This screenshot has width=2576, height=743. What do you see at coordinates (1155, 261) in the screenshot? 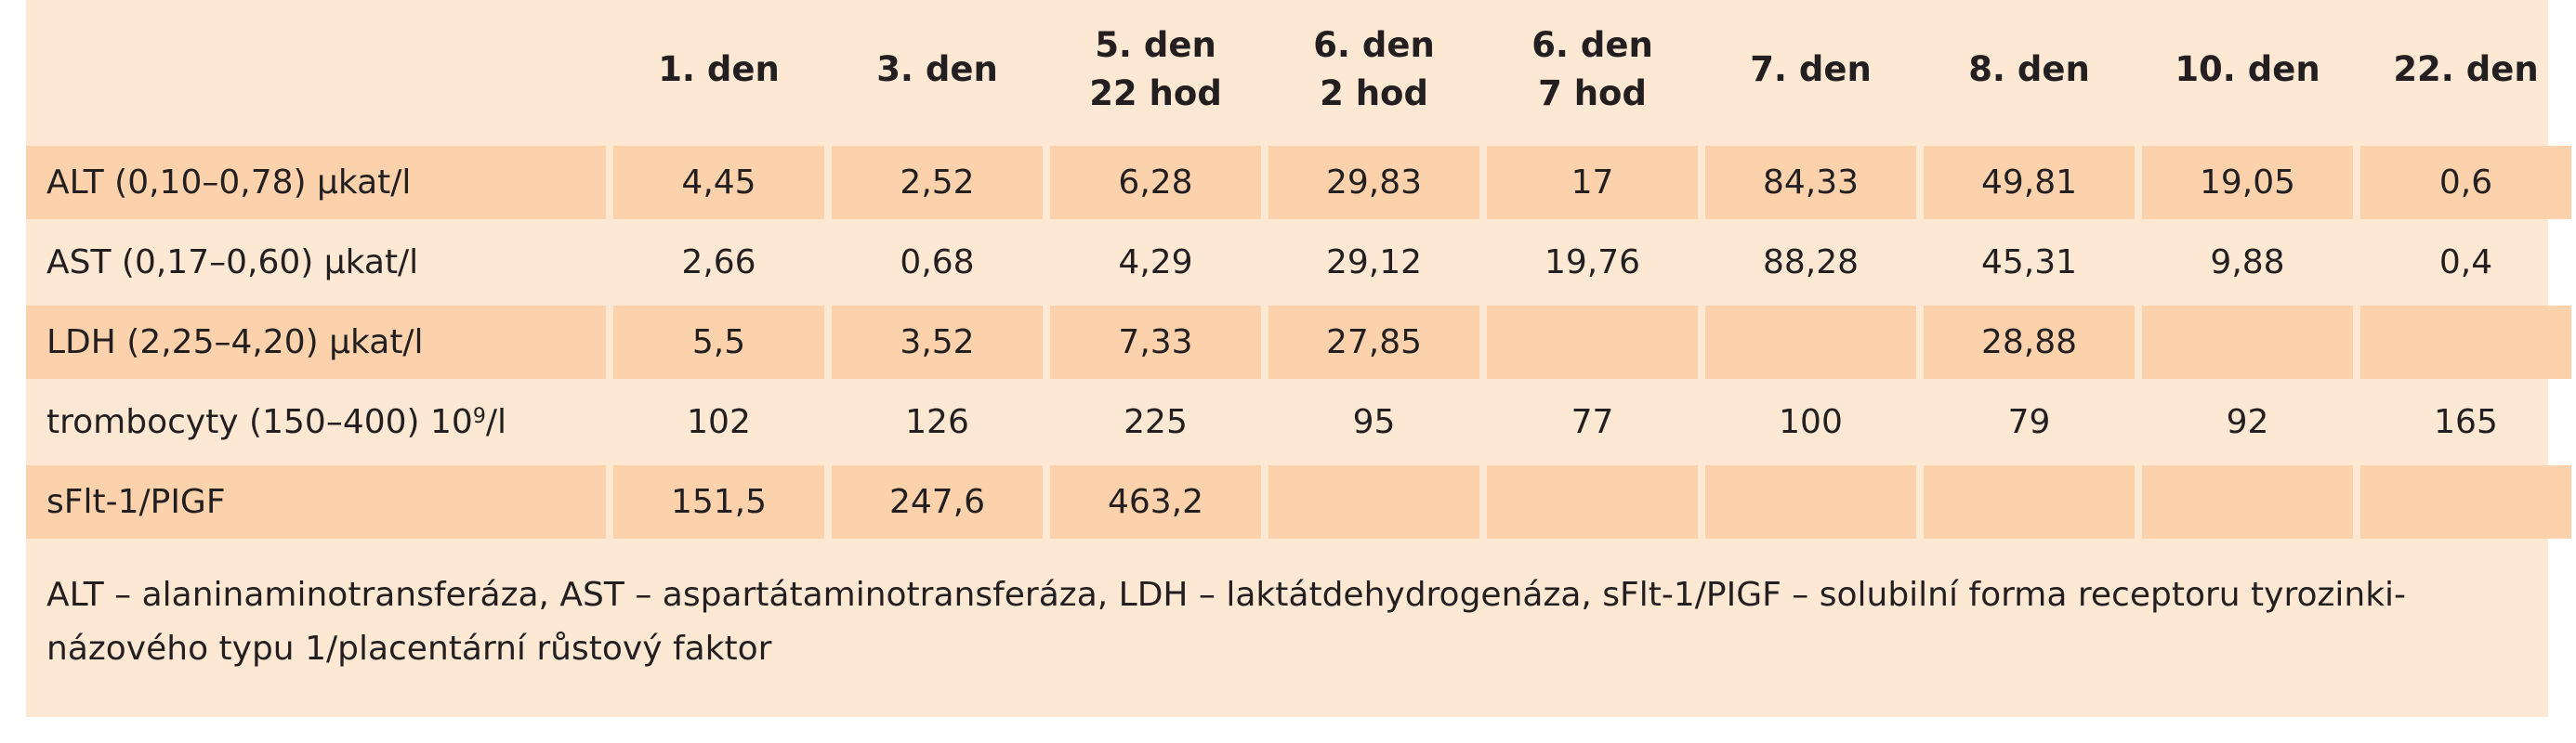
I see `table-cell: 4,29` at bounding box center [1155, 261].